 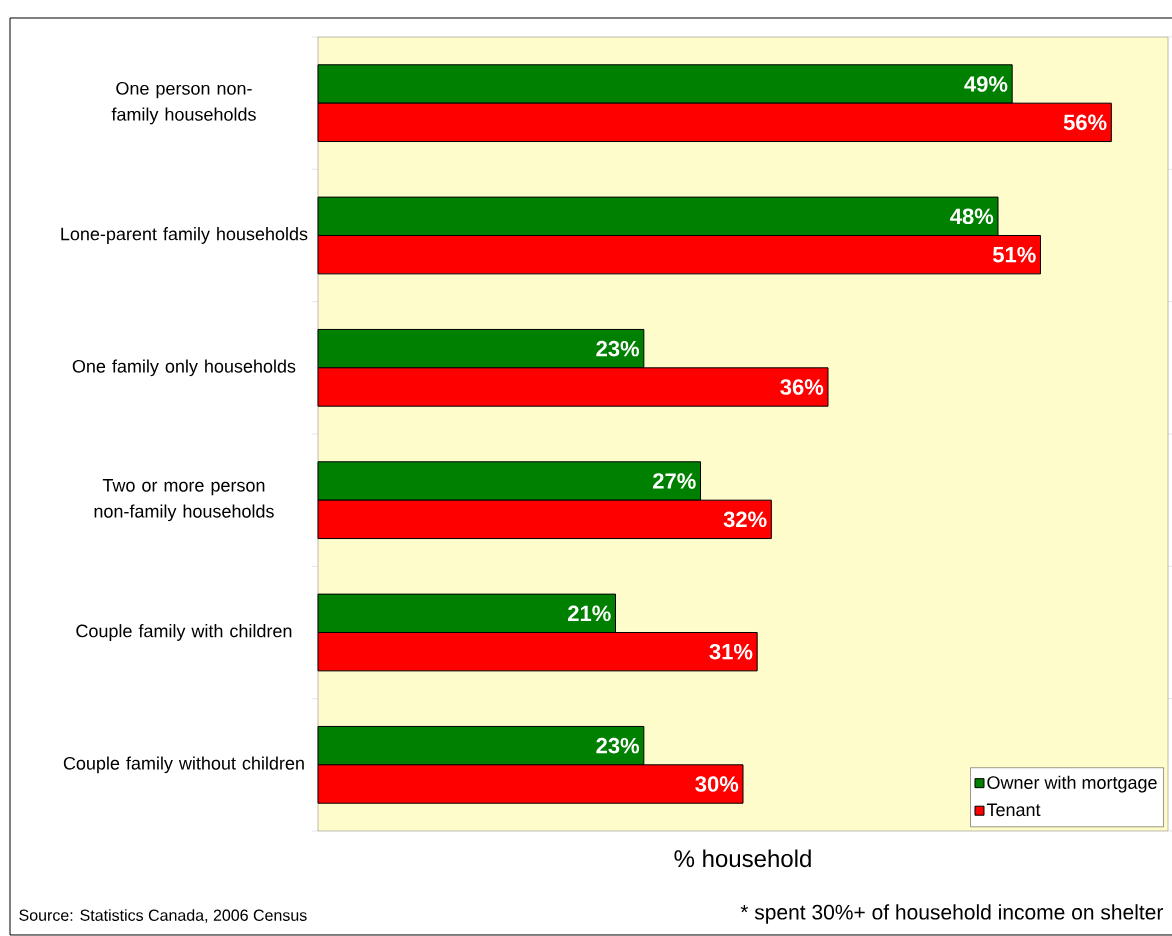 I want to click on y-tick-label: One person non-family households, so click(x=183, y=103).